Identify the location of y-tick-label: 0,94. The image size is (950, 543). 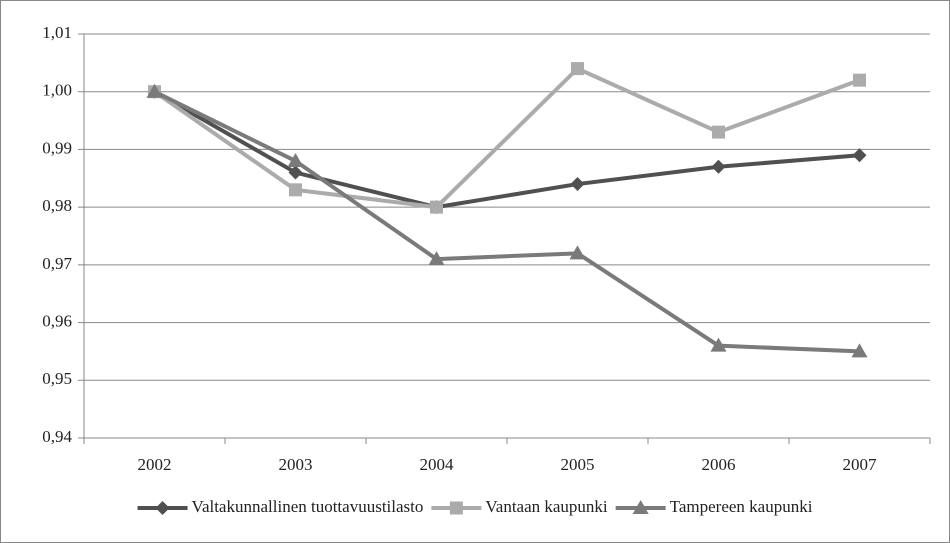
(57, 436).